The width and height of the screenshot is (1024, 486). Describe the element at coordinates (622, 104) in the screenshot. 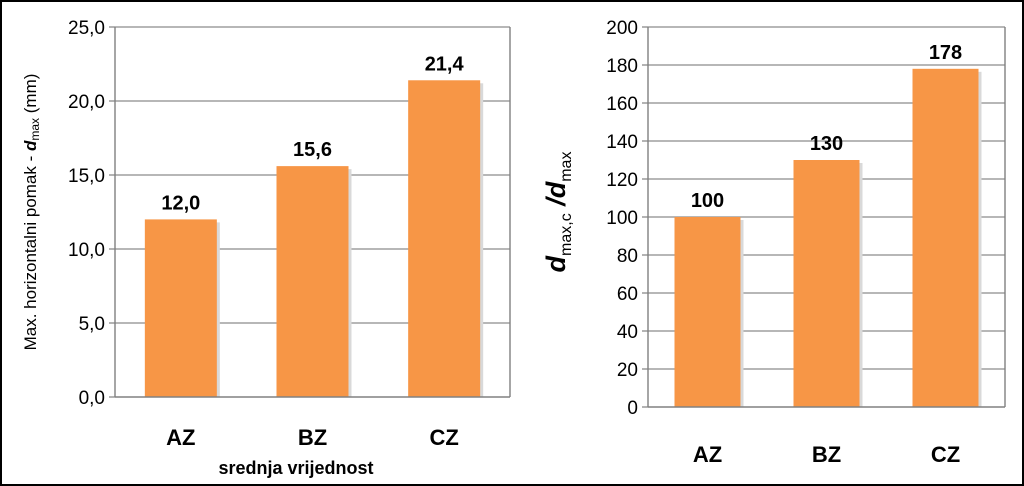

I see `y-tick-label: 160` at that location.